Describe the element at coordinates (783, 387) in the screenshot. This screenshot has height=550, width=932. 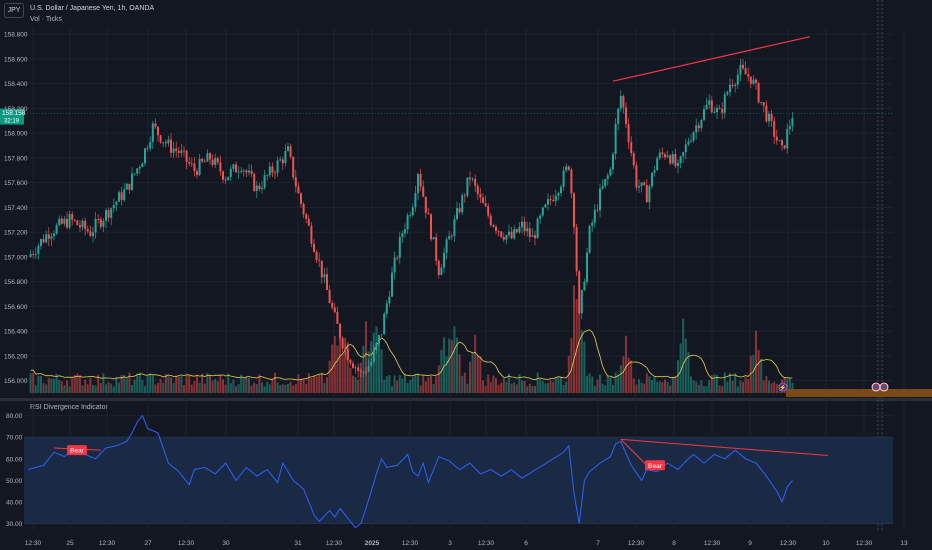
I see `lightning-icon-bg` at that location.